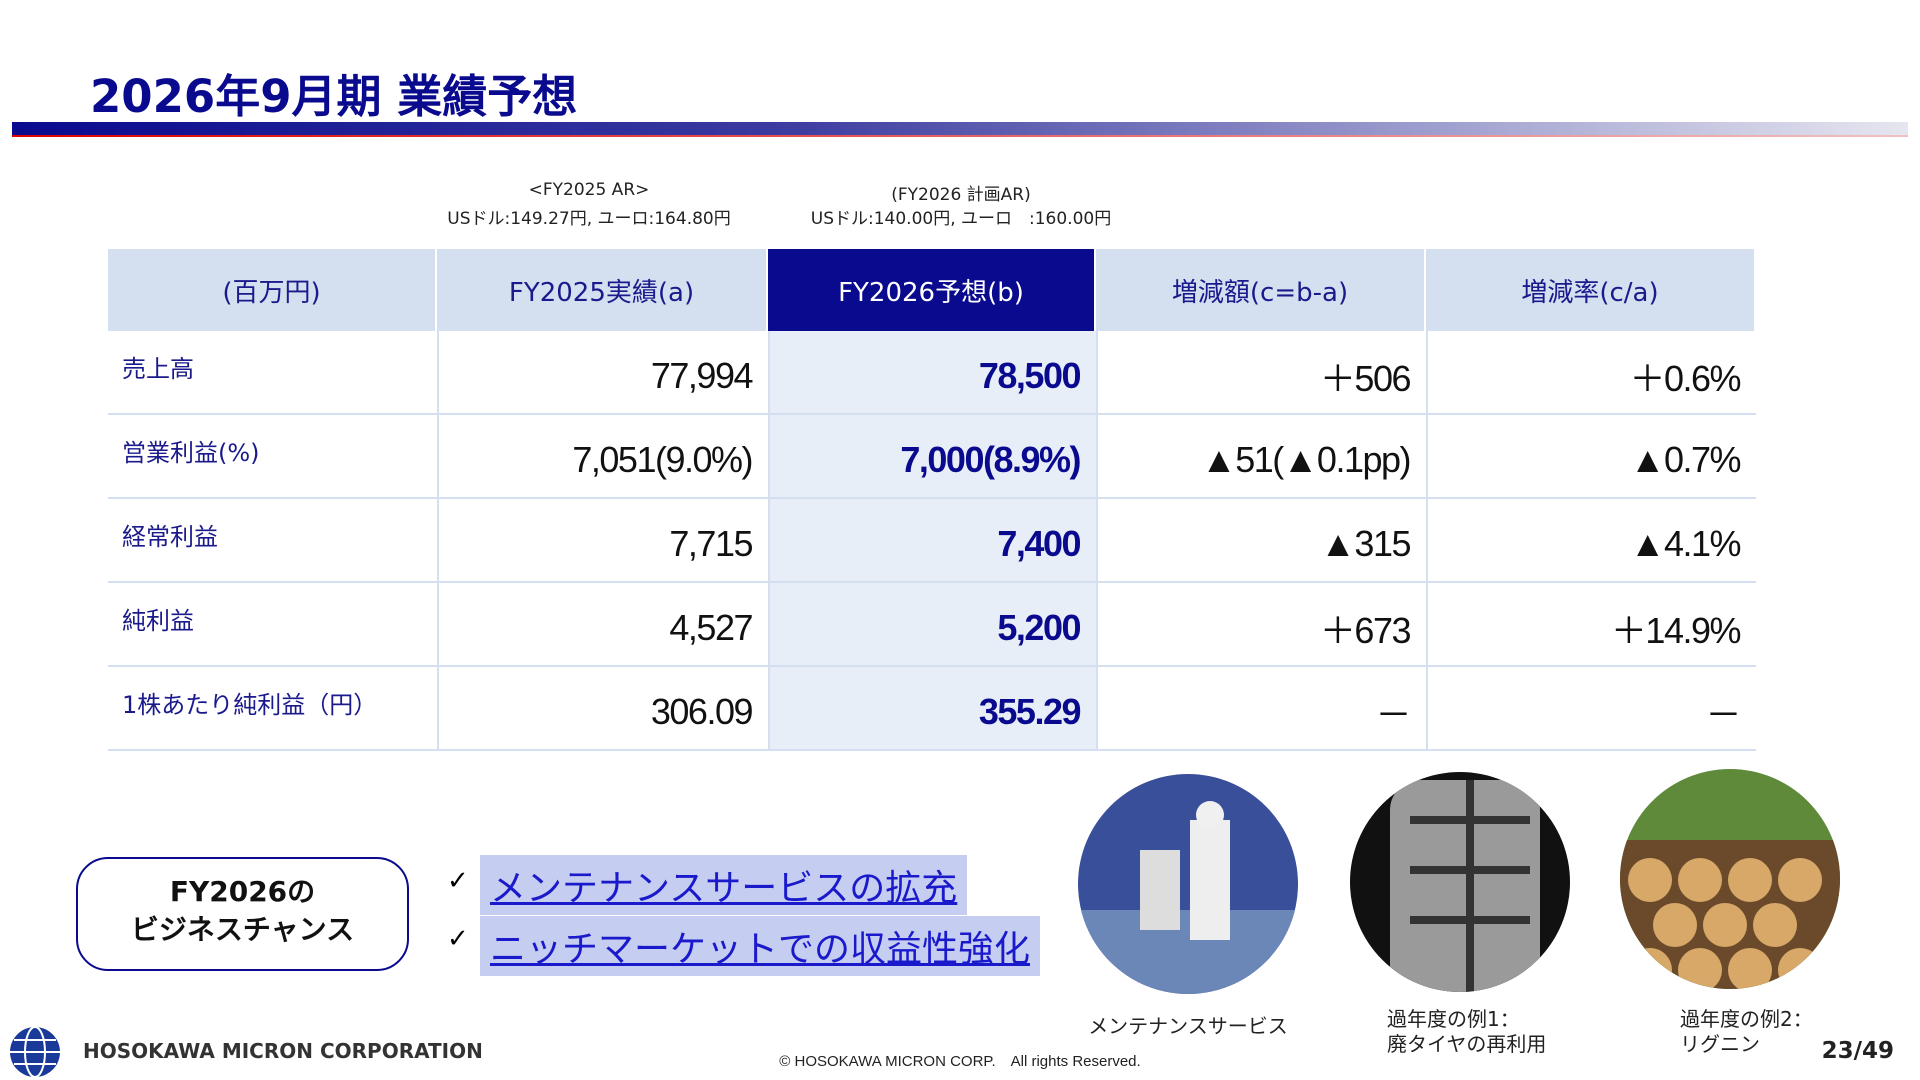 The image size is (1920, 1080). Describe the element at coordinates (272, 625) in the screenshot. I see `row-label: 純利益` at that location.